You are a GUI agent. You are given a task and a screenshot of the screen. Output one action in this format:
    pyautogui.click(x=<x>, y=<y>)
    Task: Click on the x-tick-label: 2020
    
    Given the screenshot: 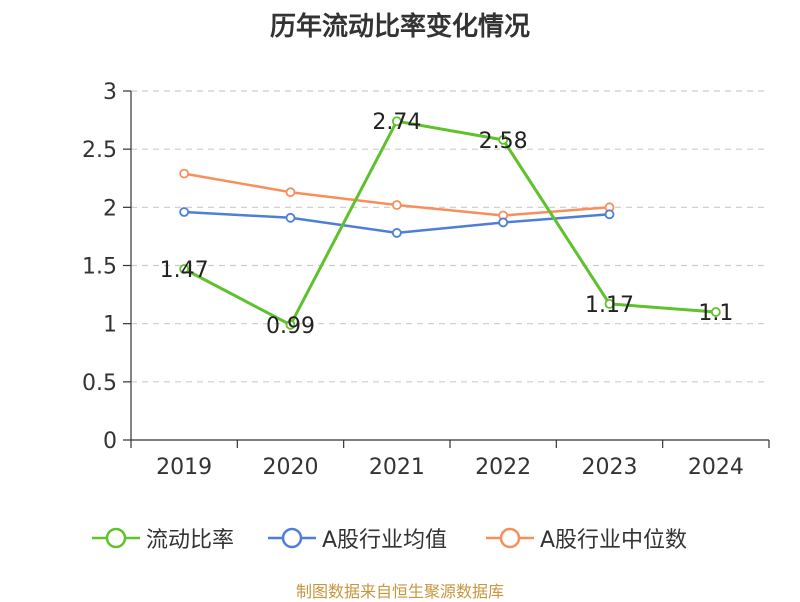 What is the action you would take?
    pyautogui.click(x=291, y=467)
    